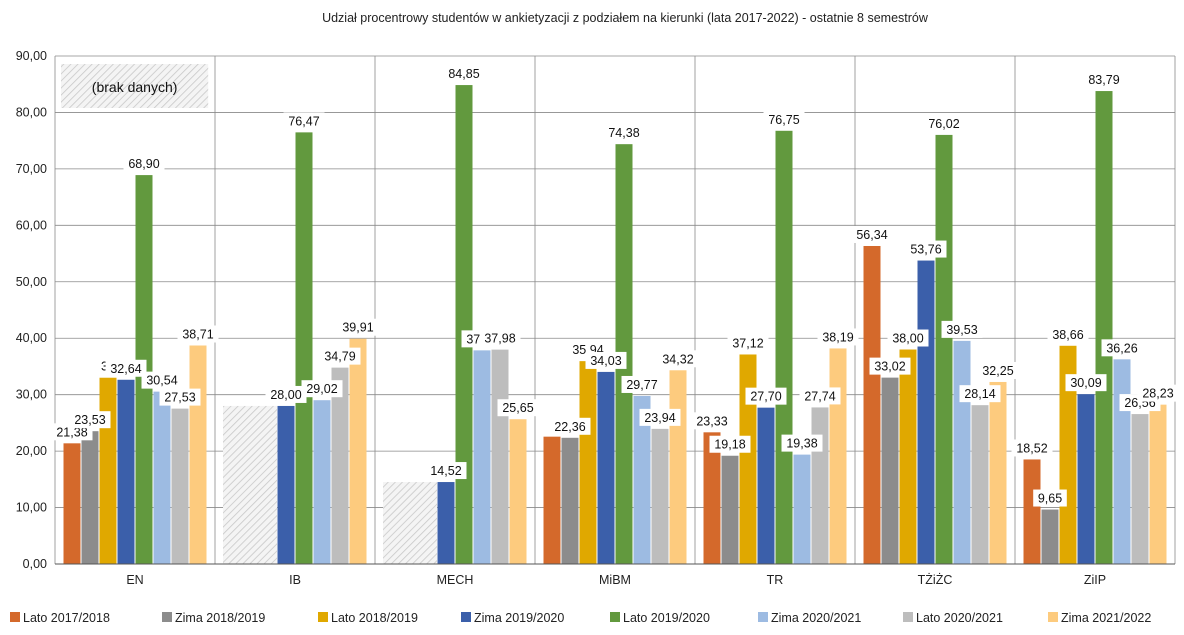 The height and width of the screenshot is (635, 1184). Describe the element at coordinates (907, 339) in the screenshot. I see `data-label: 38,00` at that location.